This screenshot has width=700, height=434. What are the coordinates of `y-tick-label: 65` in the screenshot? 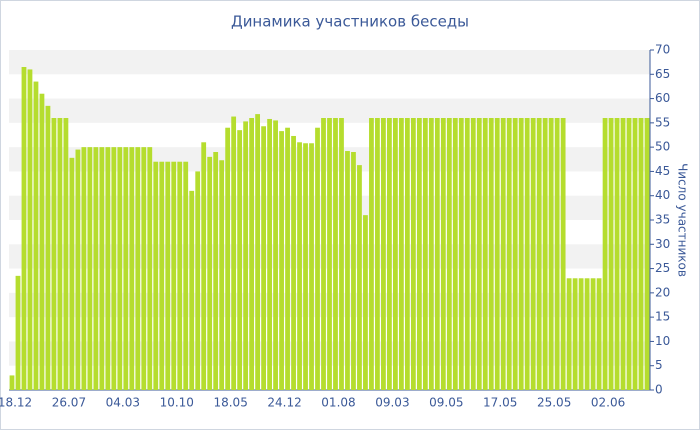 It's located at (662, 74).